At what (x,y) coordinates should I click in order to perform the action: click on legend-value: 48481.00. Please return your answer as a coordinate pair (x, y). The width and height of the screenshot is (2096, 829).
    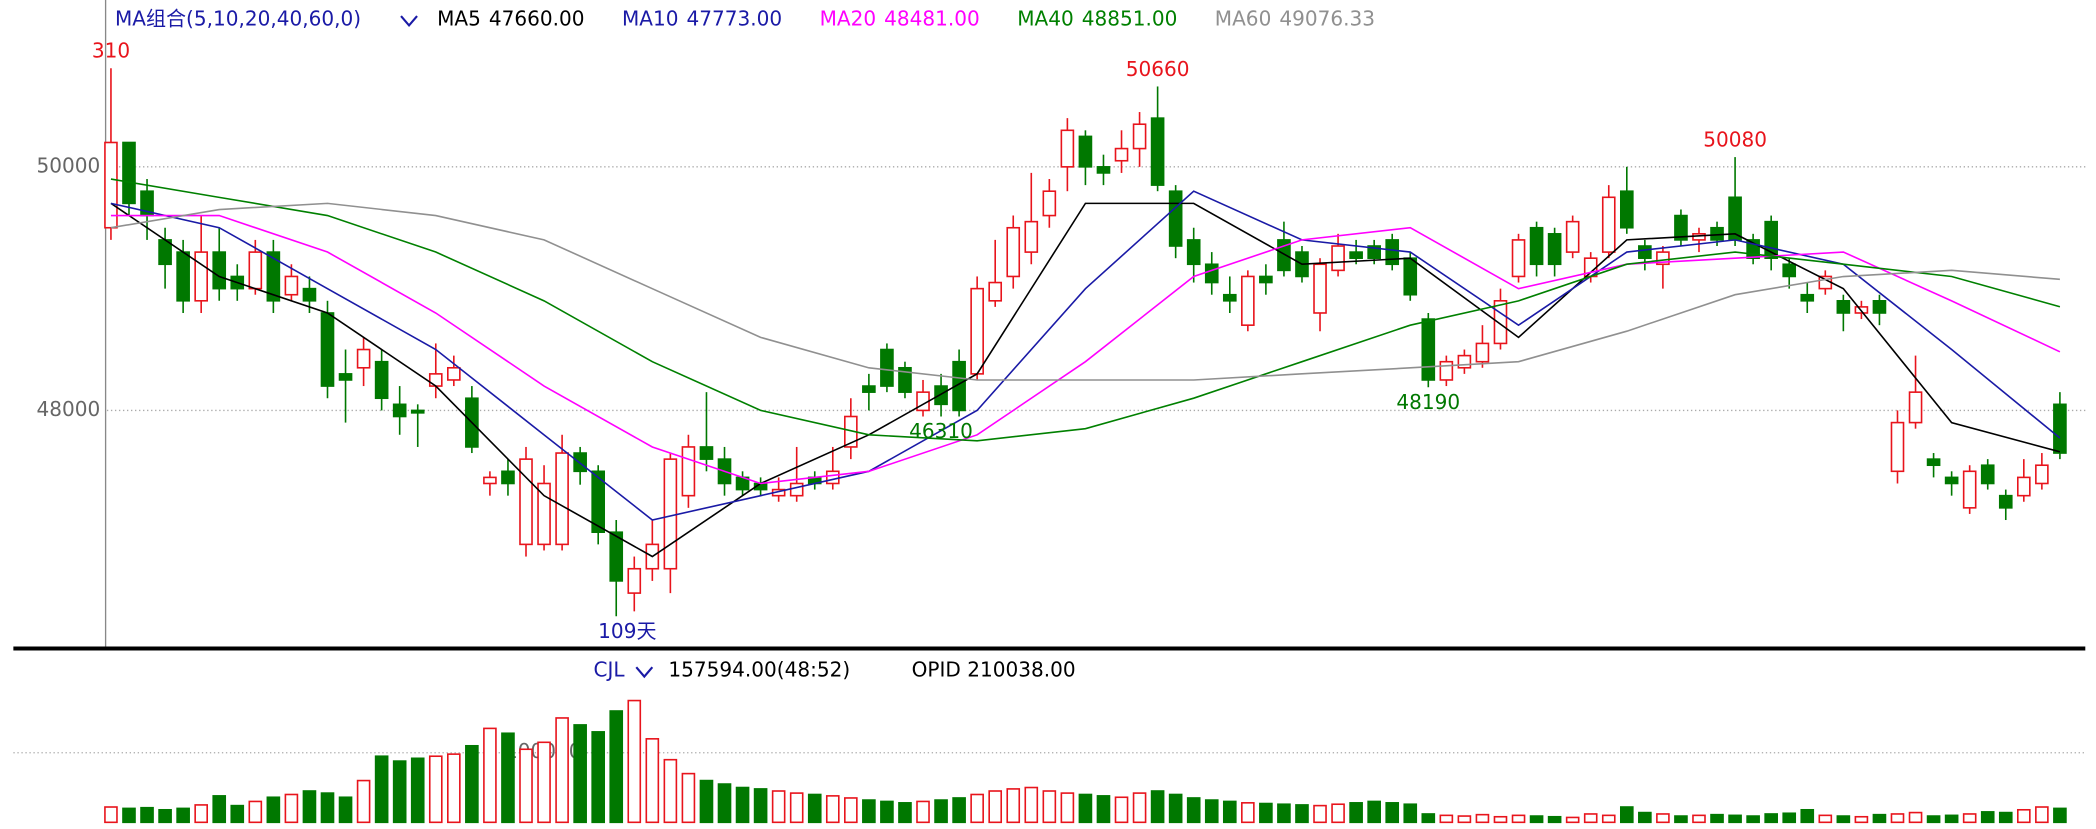
    Looking at the image, I should click on (932, 19).